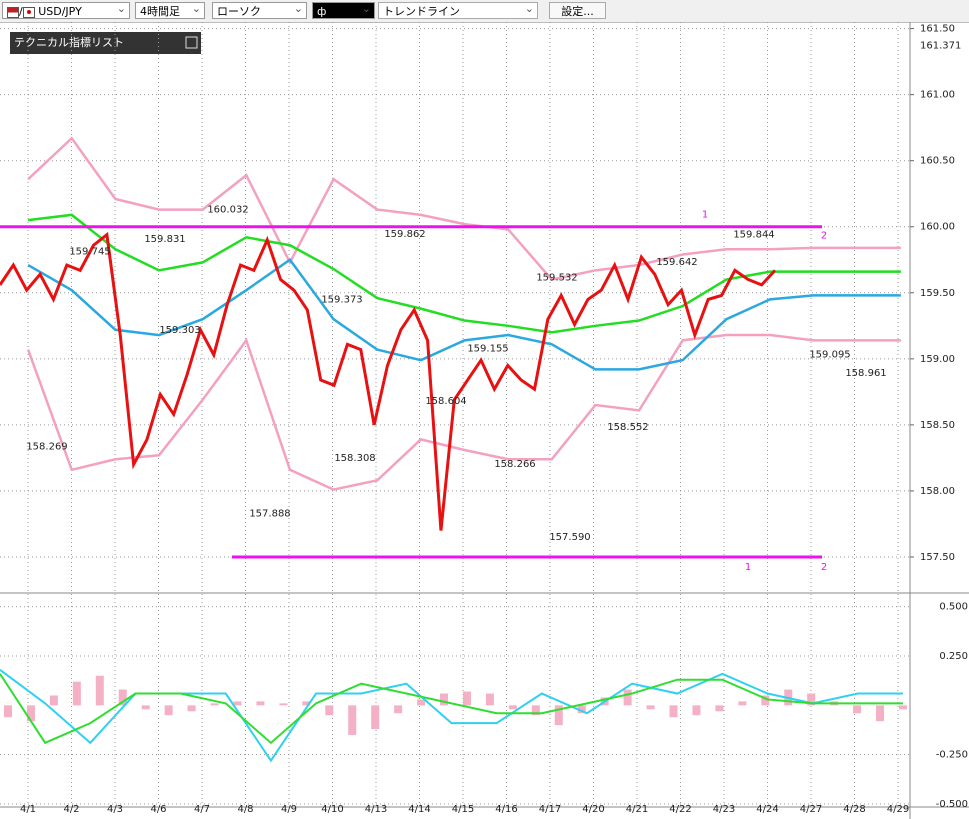 This screenshot has height=819, width=969. Describe the element at coordinates (865, 373) in the screenshot. I see `price-annotation: 158.961` at that location.